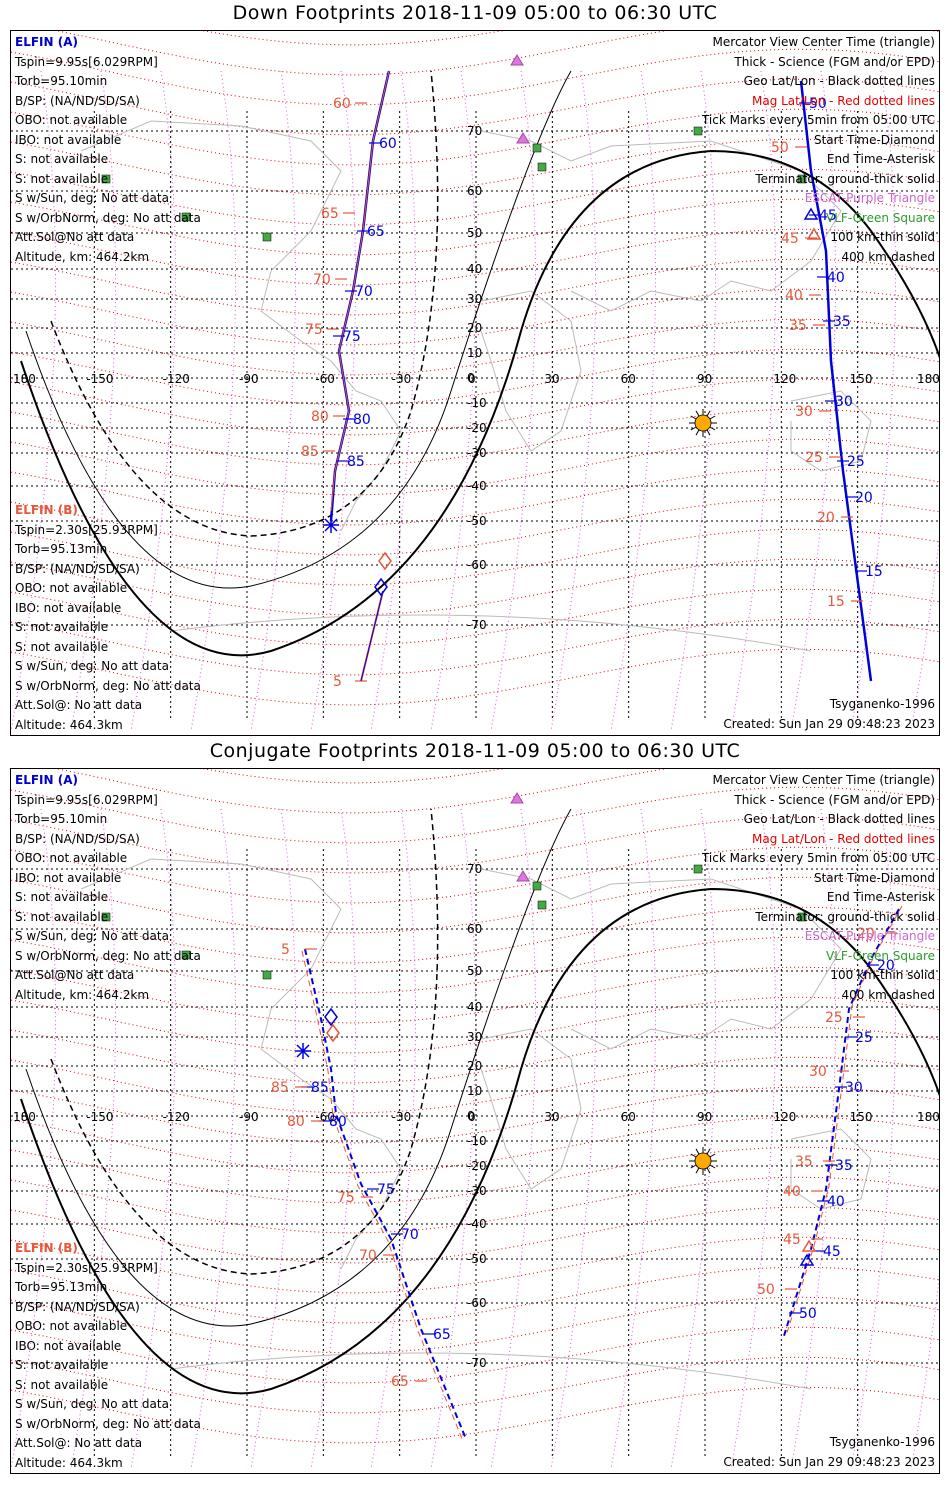  Describe the element at coordinates (834, 61) in the screenshot. I see `legend-item: Thick - Science (FGM and/or EPD)` at that location.